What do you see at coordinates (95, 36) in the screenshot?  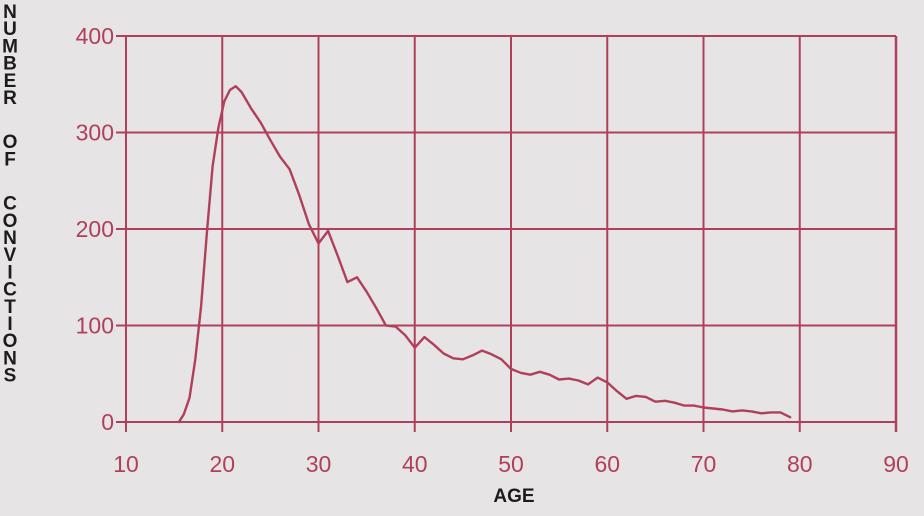 I see `y-tick-label-400: 400` at bounding box center [95, 36].